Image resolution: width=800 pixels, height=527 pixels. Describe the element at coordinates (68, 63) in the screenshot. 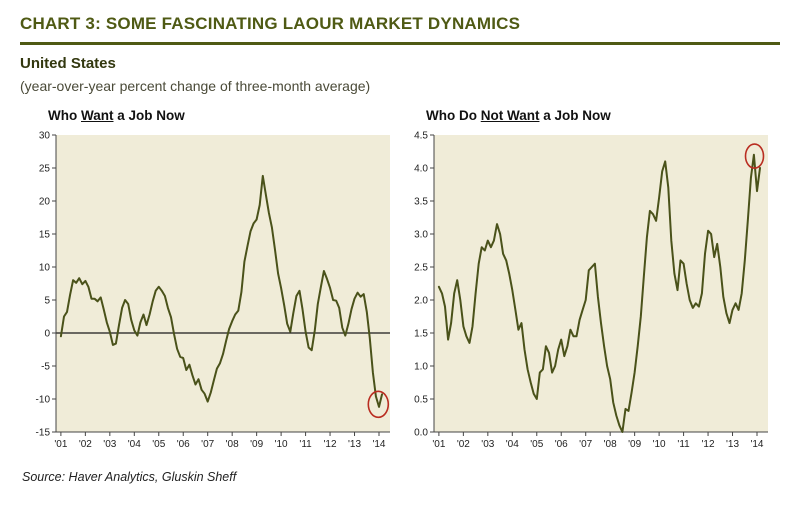

I see `region-label: United States` at that location.